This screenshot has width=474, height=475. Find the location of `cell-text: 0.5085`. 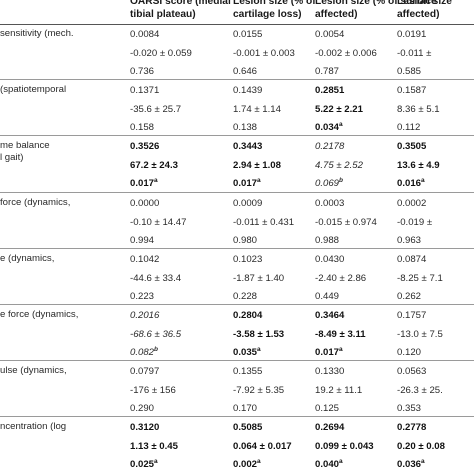

cell-text: 0.5085 is located at coordinates (248, 428).